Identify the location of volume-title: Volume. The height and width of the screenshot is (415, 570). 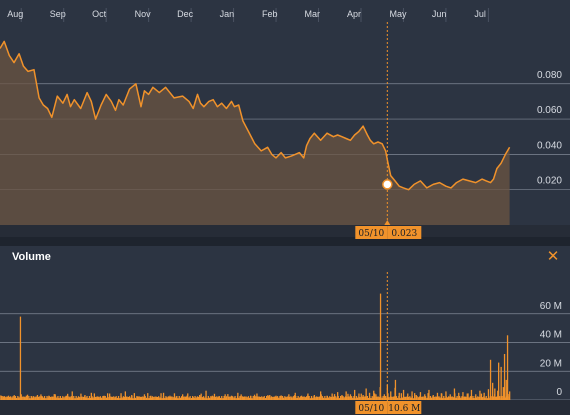
(31, 257).